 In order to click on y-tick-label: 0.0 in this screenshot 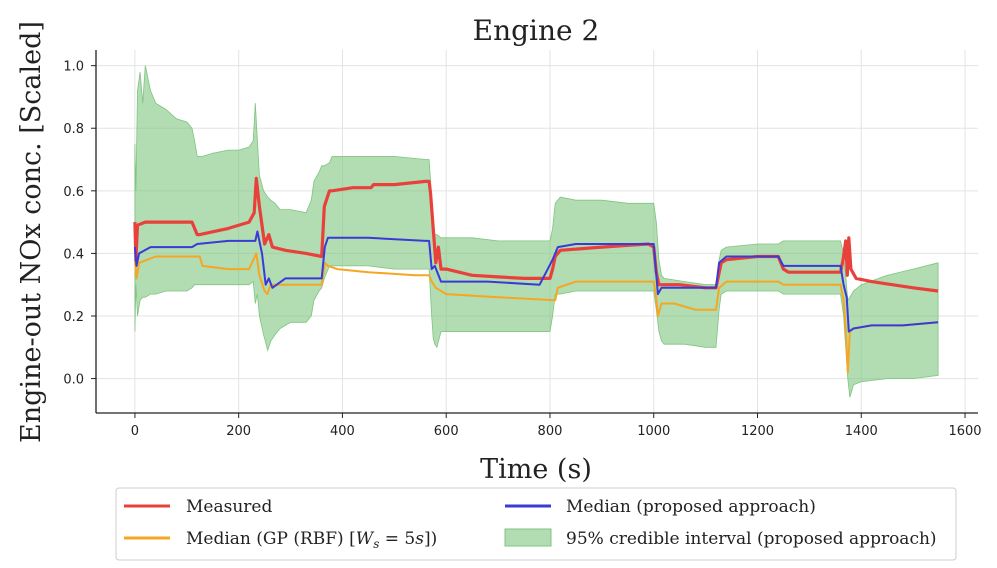, I will do `click(73, 380)`.